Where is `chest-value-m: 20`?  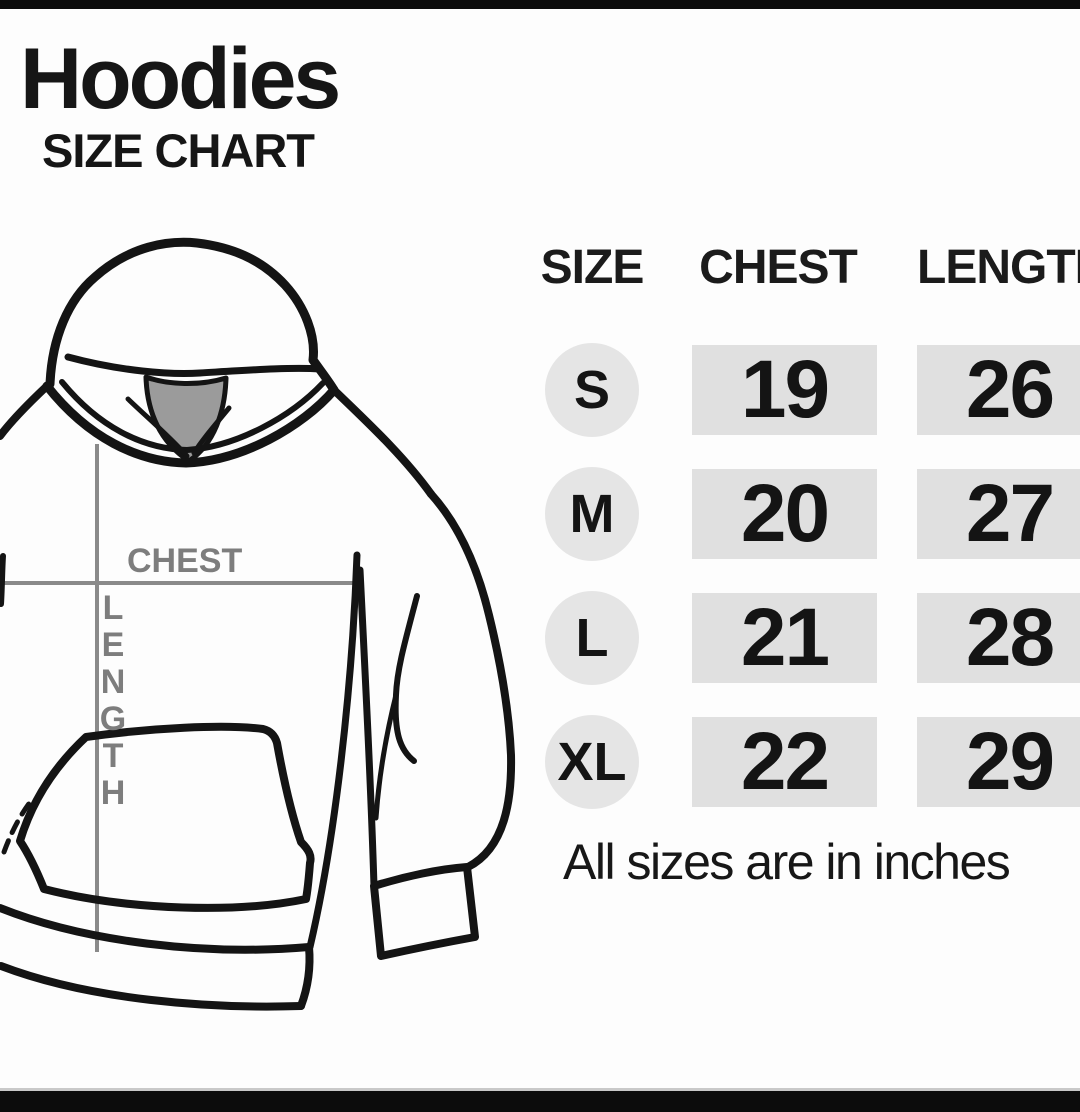 chest-value-m: 20 is located at coordinates (784, 513).